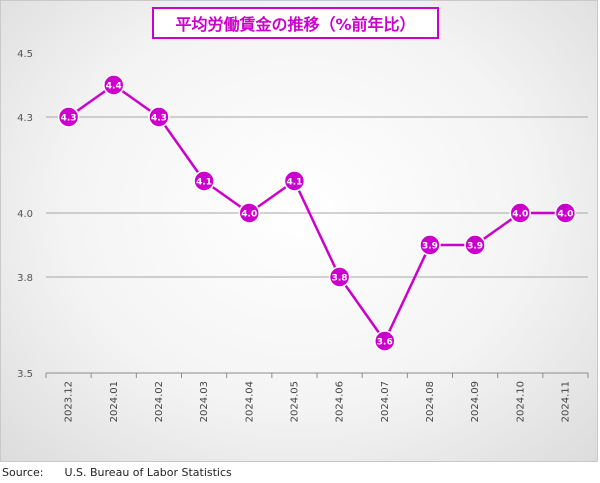  Describe the element at coordinates (25, 278) in the screenshot. I see `y-tick-label: 3.8` at that location.